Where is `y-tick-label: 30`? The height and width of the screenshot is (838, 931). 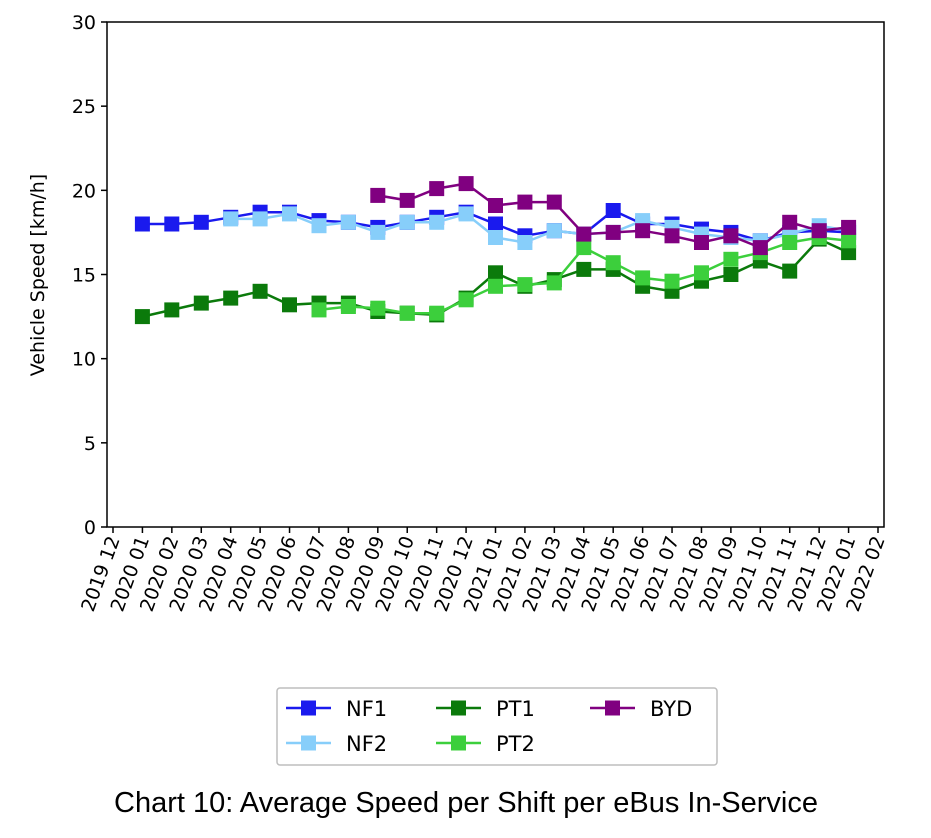 y-tick-label: 30 is located at coordinates (84, 23).